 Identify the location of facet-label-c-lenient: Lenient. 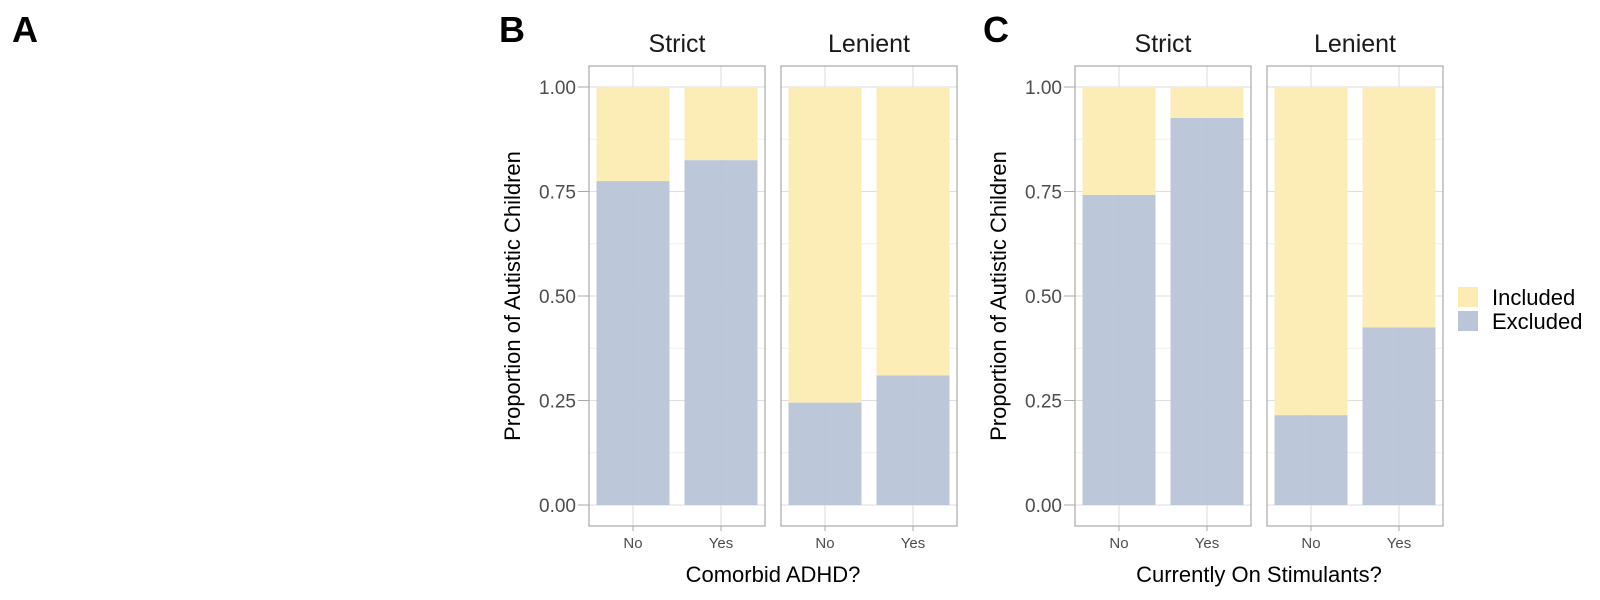
(1355, 44).